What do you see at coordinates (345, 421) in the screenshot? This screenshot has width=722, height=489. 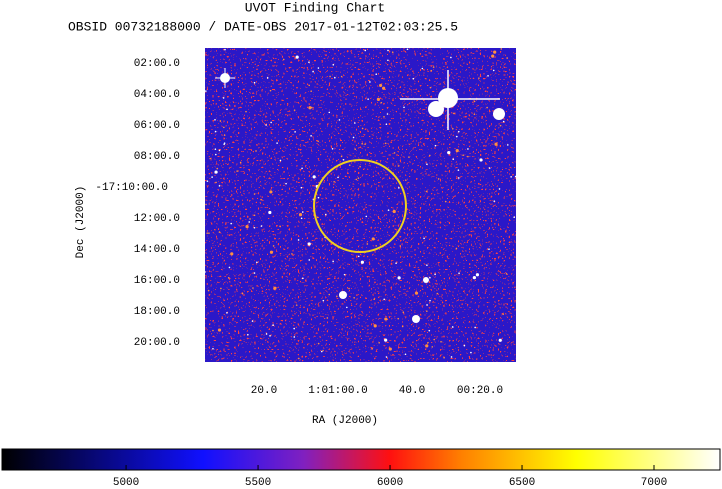 I see `x-axis-label: RA (J2000)` at bounding box center [345, 421].